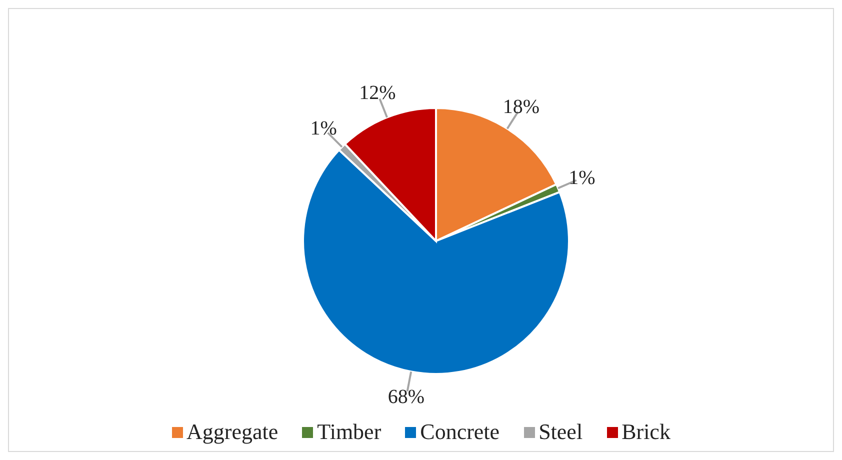  I want to click on data-label: 18%, so click(521, 107).